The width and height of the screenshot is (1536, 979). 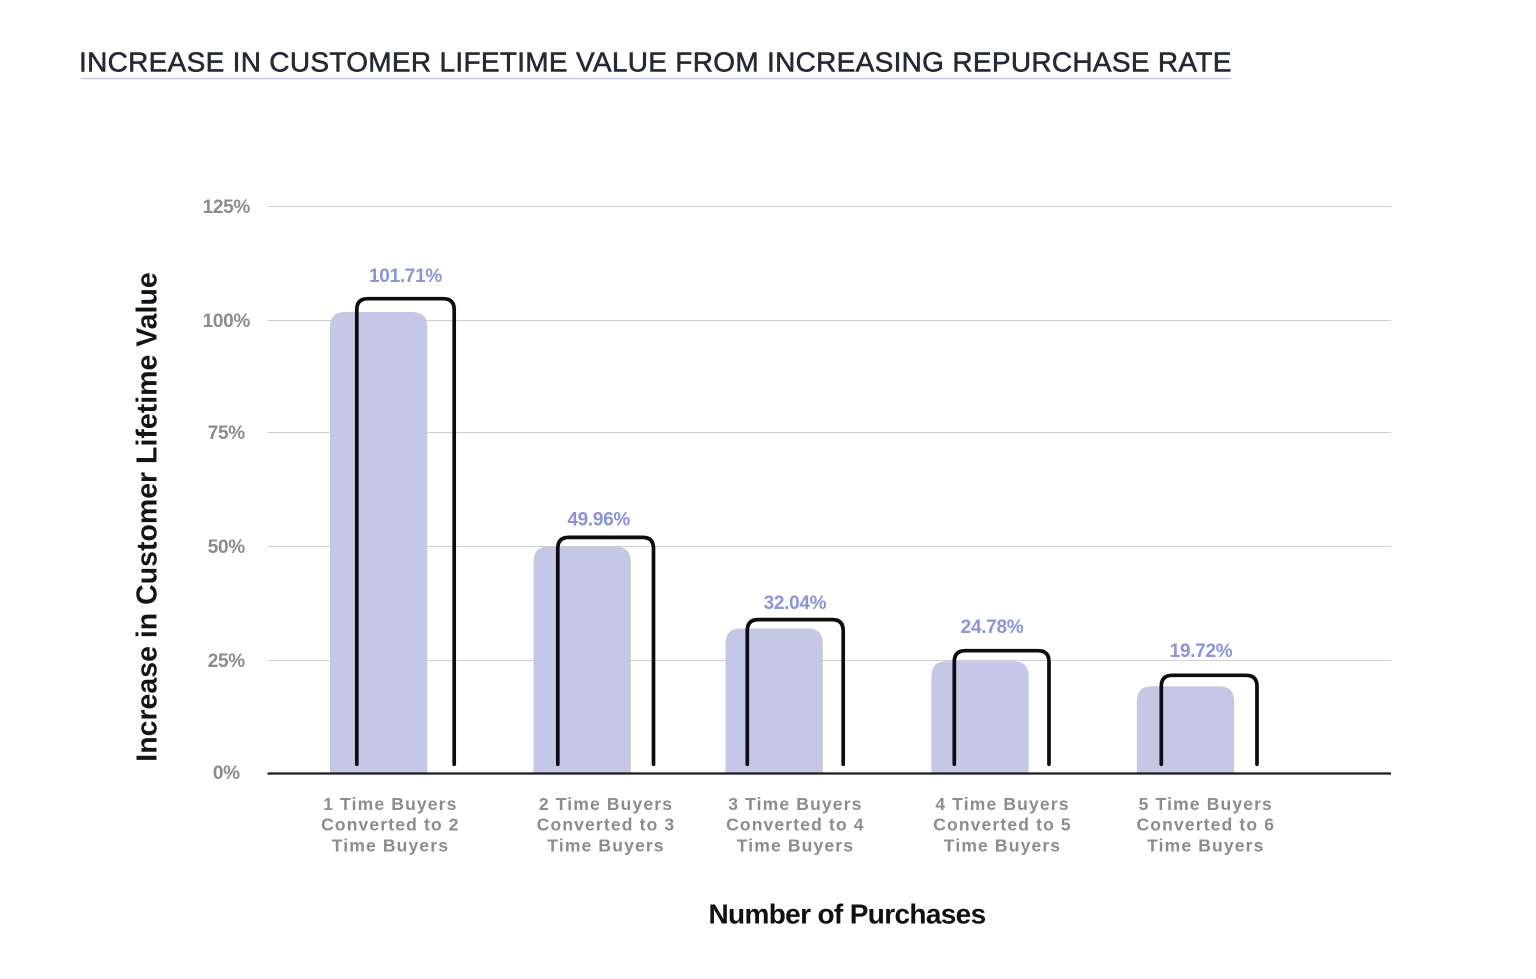 What do you see at coordinates (227, 547) in the screenshot?
I see `svg-text: 50%` at bounding box center [227, 547].